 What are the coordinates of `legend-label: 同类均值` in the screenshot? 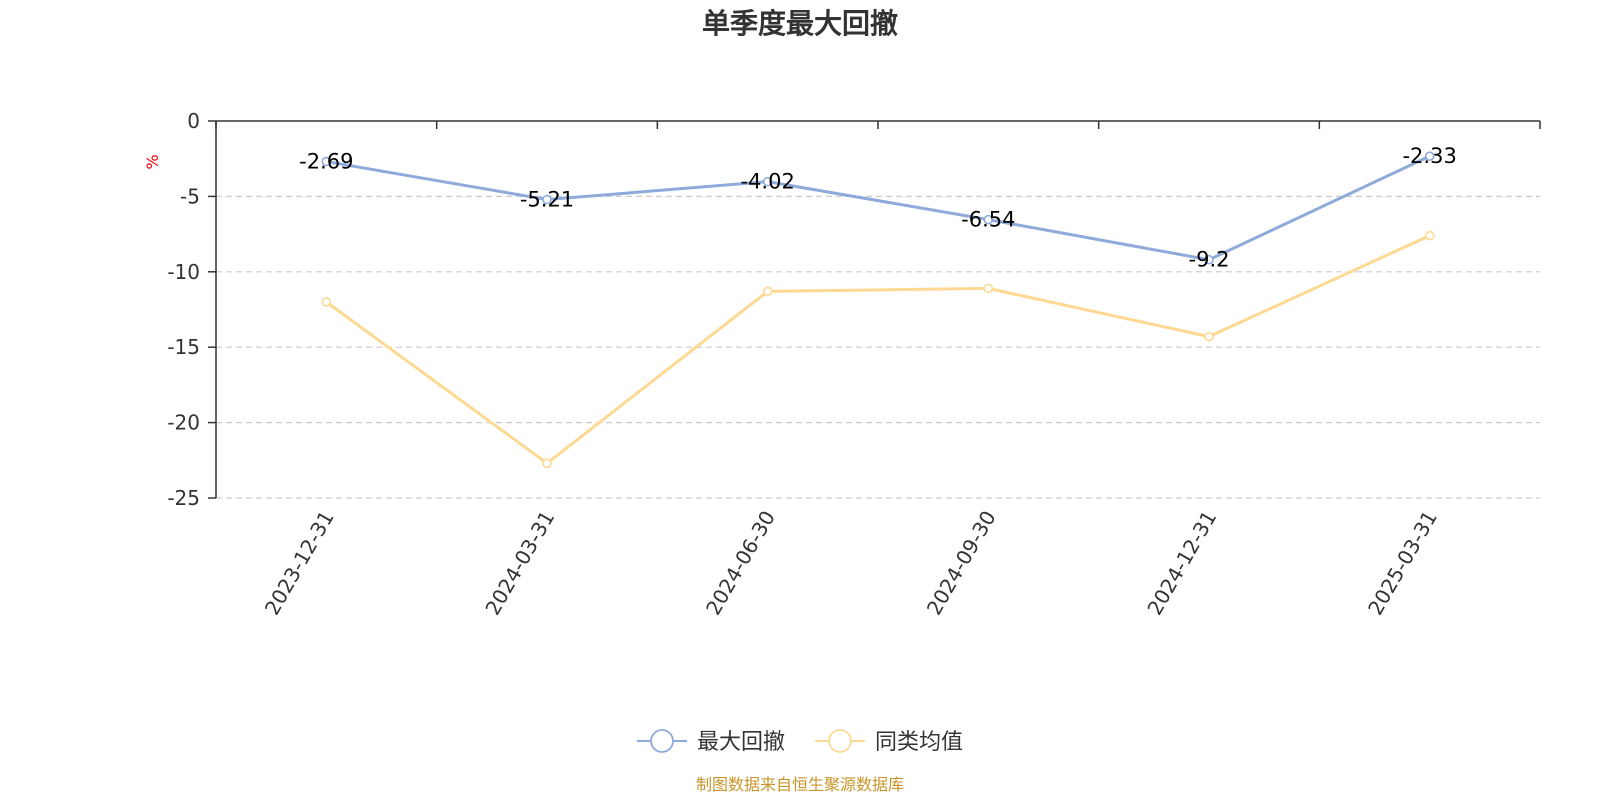 It's located at (919, 742).